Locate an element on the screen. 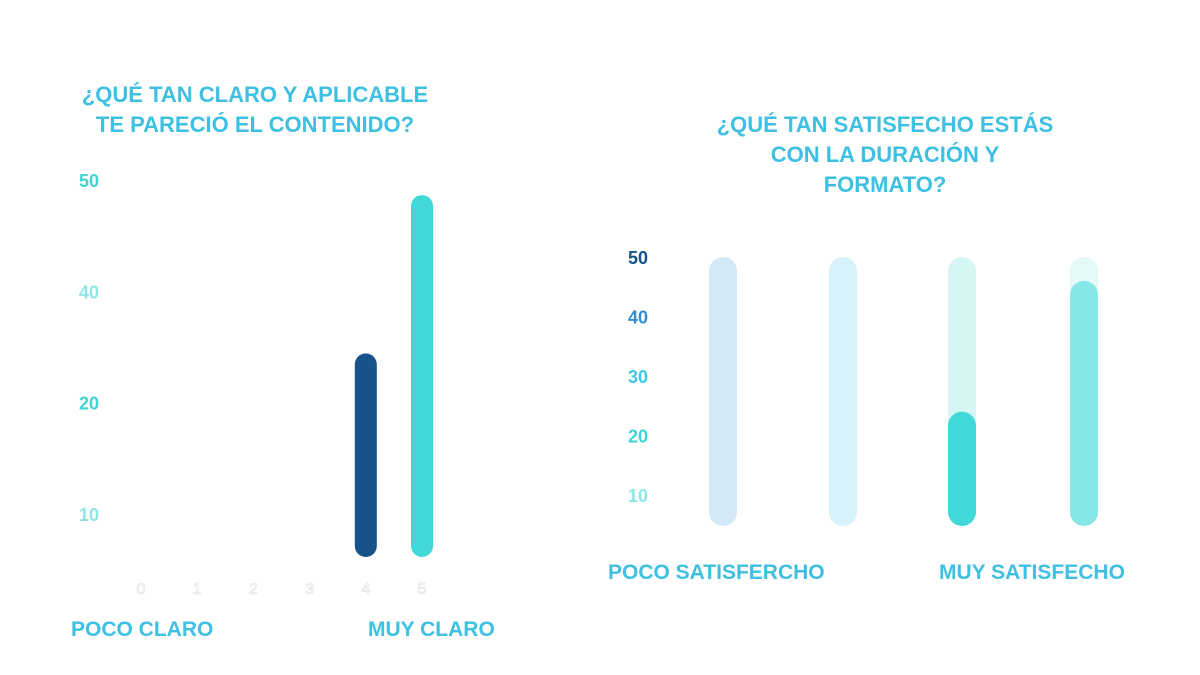  chart2-title-line: FORMATO? is located at coordinates (885, 184).